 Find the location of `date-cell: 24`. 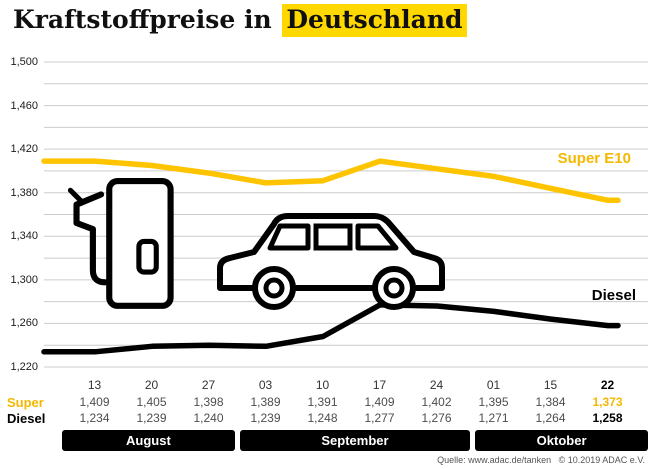

date-cell: 24 is located at coordinates (436, 385).